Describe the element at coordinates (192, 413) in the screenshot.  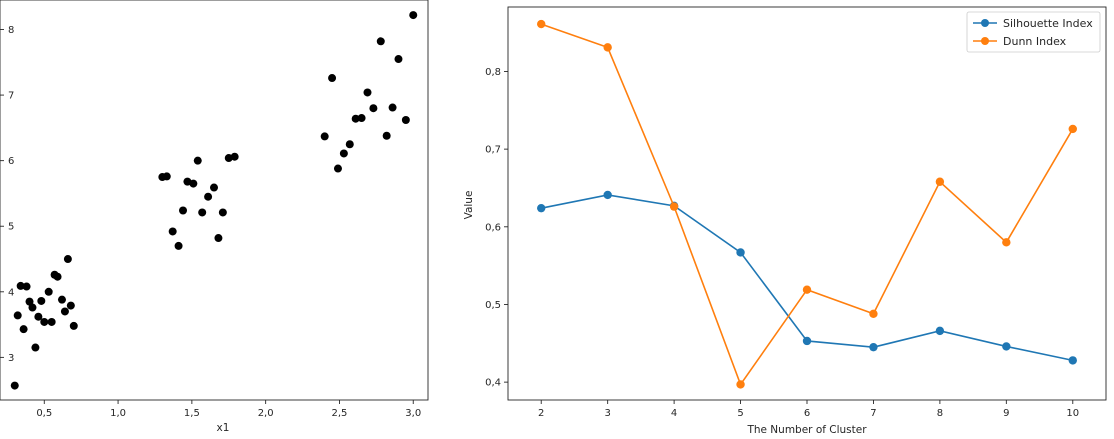
I see `scatter-x-tick-label: 1,5` at that location.